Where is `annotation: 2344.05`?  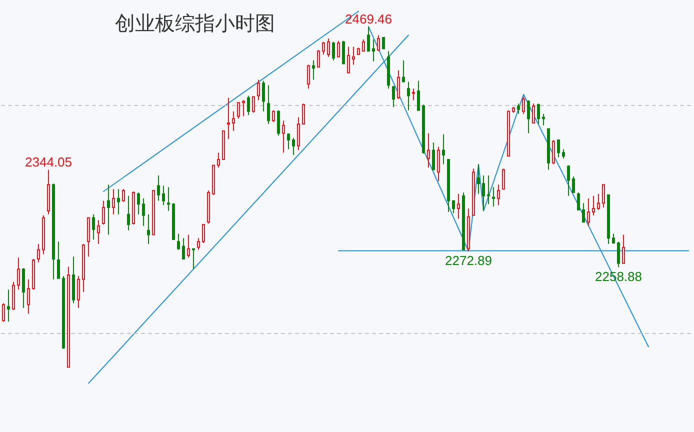 annotation: 2344.05 is located at coordinates (48, 162).